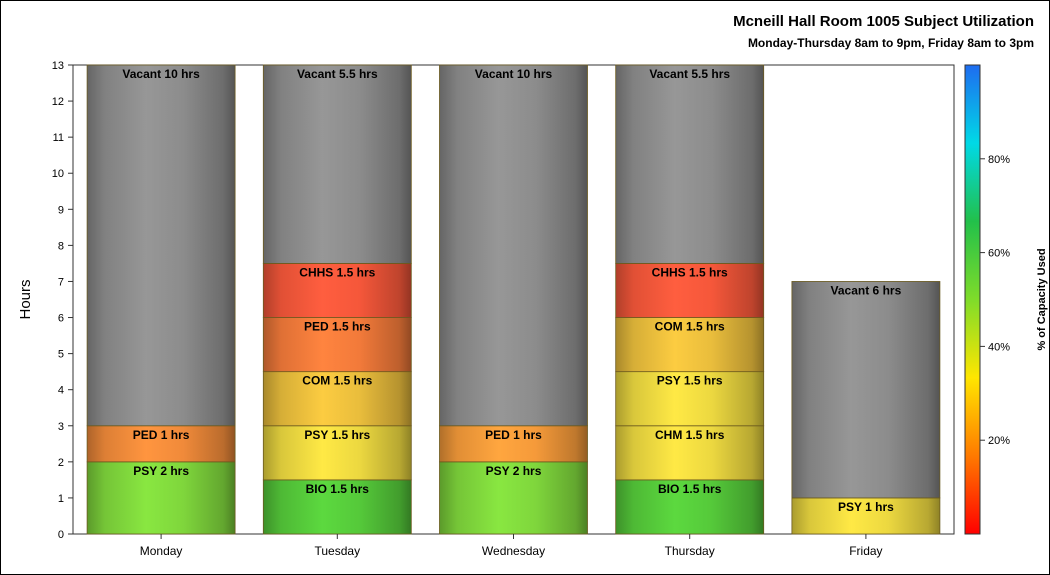 This screenshot has height=575, width=1050. What do you see at coordinates (61, 499) in the screenshot?
I see `y-tick-label: 1` at bounding box center [61, 499].